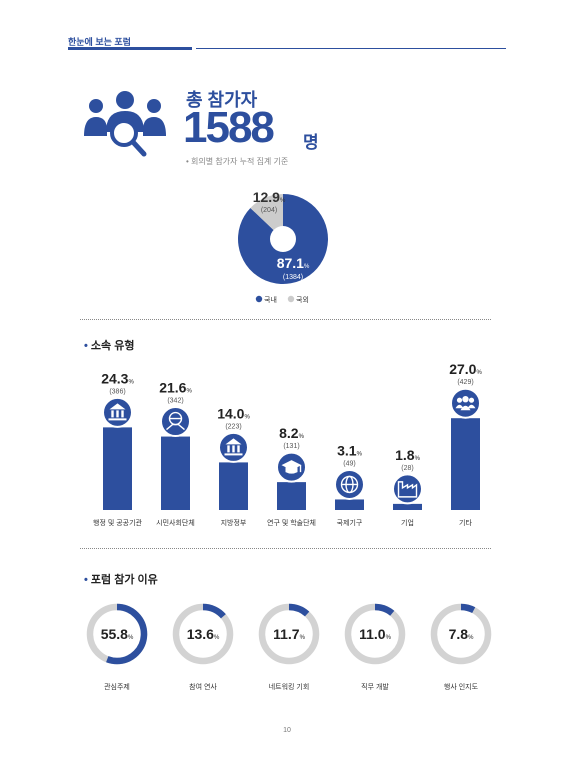 The height and width of the screenshot is (759, 574). I want to click on ring-value-label: 55.8%, so click(117, 634).